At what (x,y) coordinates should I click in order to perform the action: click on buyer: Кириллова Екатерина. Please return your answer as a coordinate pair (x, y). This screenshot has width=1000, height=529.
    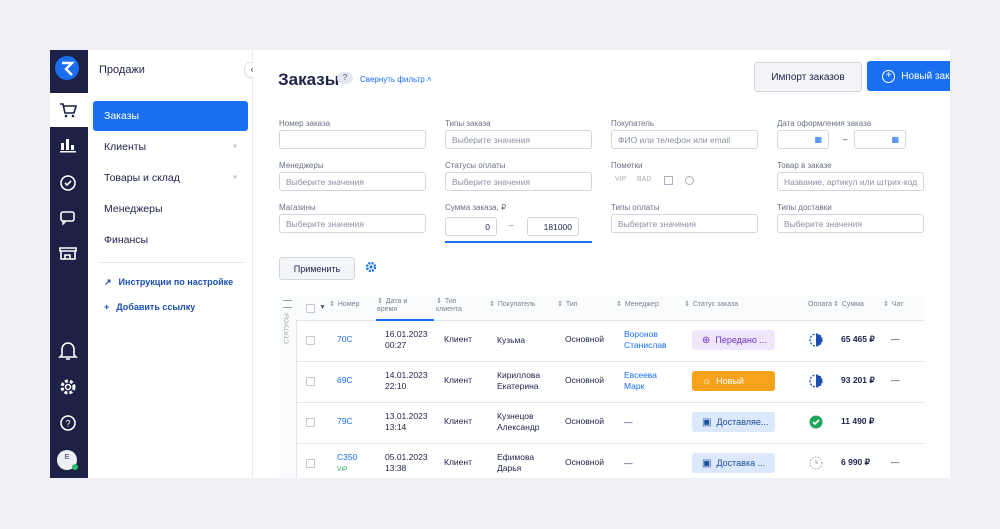
    Looking at the image, I should click on (519, 380).